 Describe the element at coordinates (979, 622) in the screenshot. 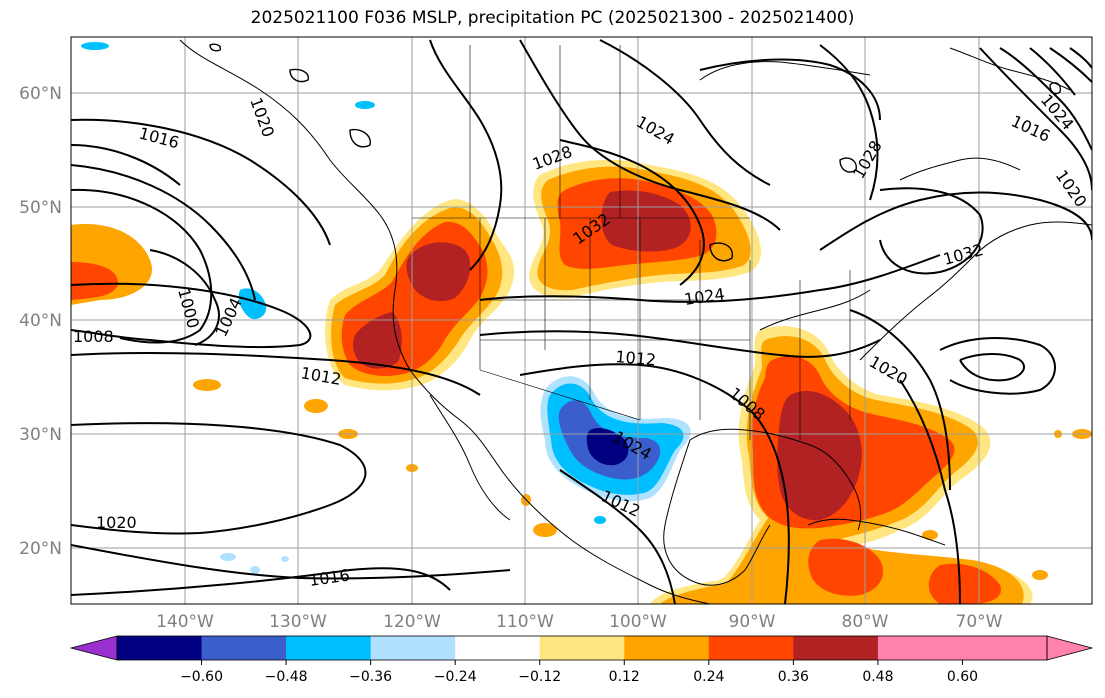

I see `lon-label-70w: 70°W` at that location.